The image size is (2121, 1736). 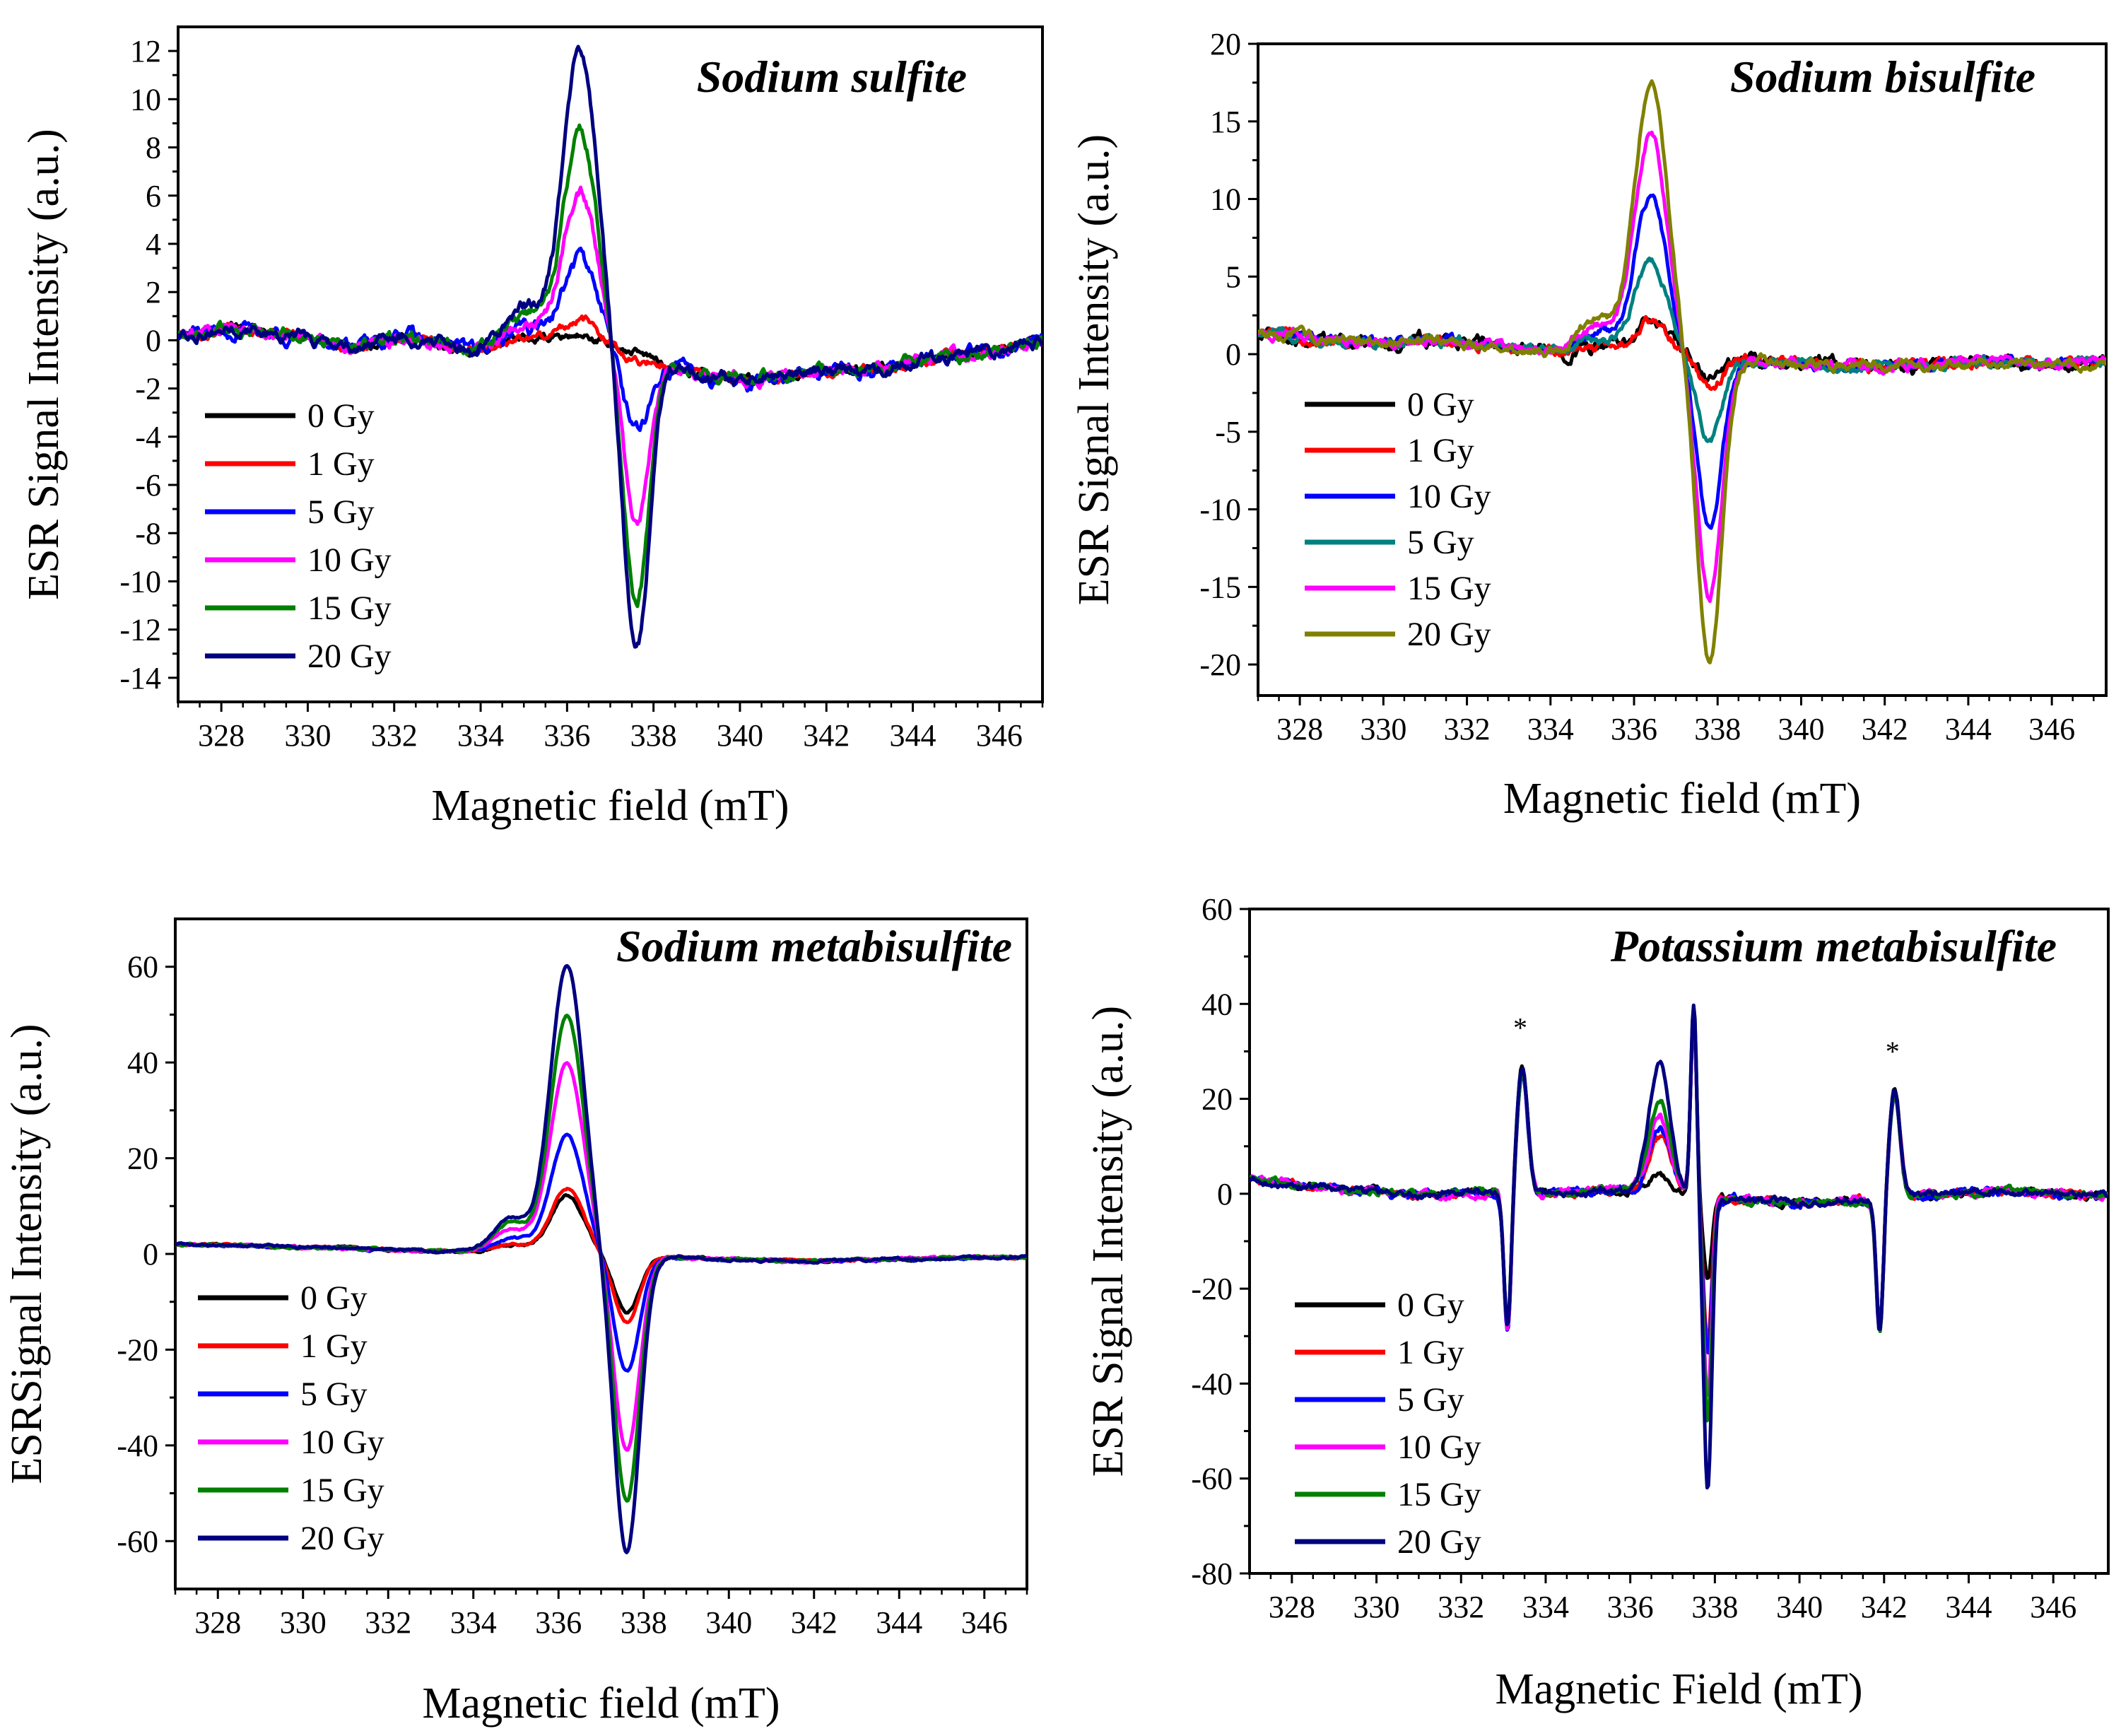 What do you see at coordinates (1228, 432) in the screenshot?
I see `y-tick-label: -5` at bounding box center [1228, 432].